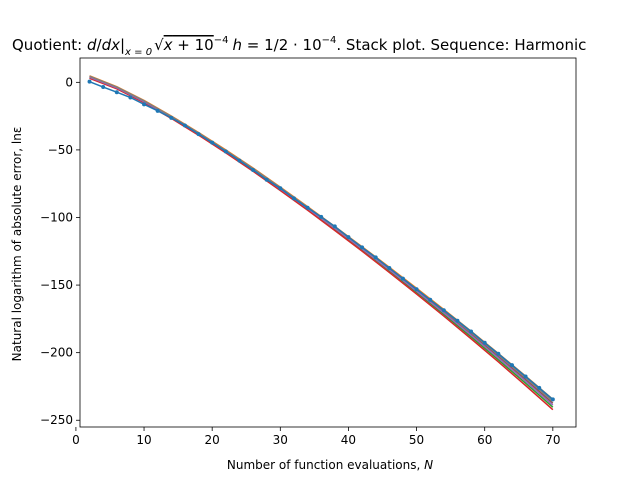  Describe the element at coordinates (193, 45) in the screenshot. I see `title-radicand-plus: + 10` at that location.